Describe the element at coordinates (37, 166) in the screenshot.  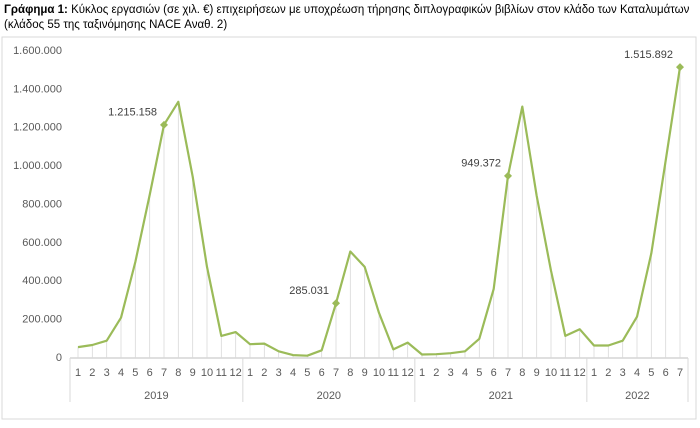
I see `y-tick-label: 1.000.000` at that location.